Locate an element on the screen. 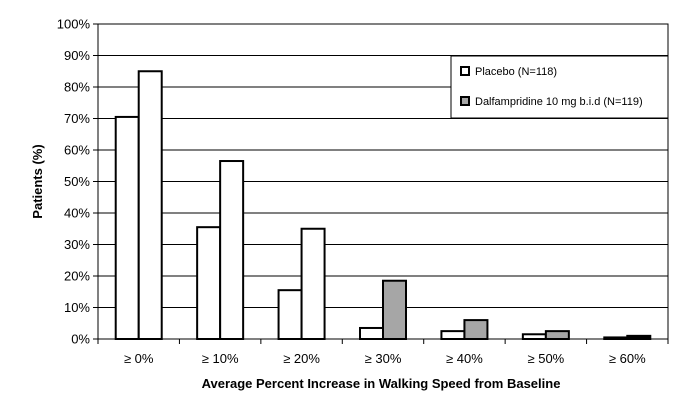 The width and height of the screenshot is (689, 405). x-tick-label: ≥ 0% is located at coordinates (139, 358).